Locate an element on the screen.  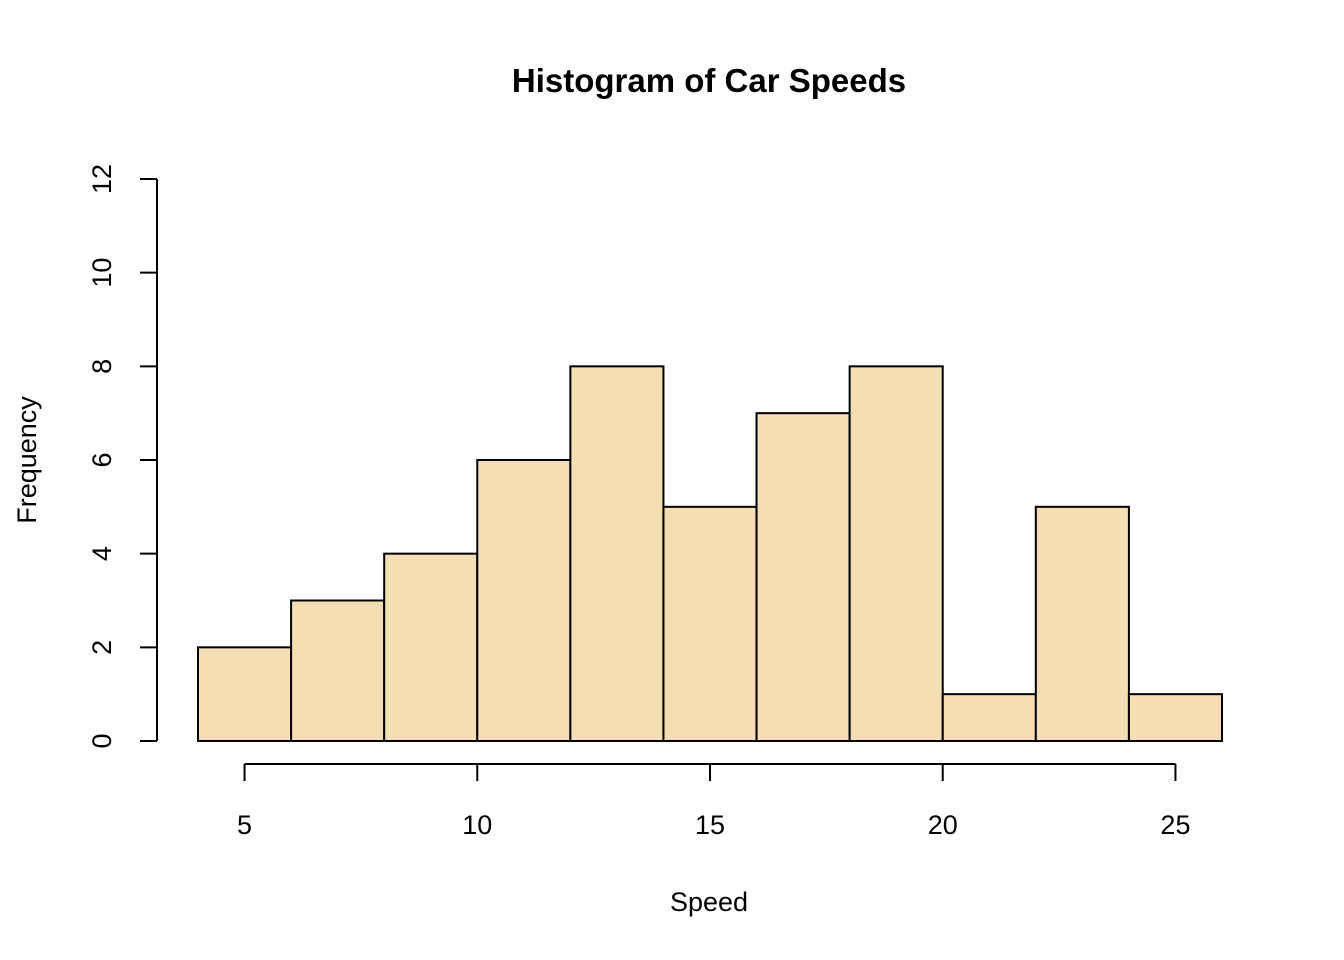
x-tick-label: 20 is located at coordinates (943, 825).